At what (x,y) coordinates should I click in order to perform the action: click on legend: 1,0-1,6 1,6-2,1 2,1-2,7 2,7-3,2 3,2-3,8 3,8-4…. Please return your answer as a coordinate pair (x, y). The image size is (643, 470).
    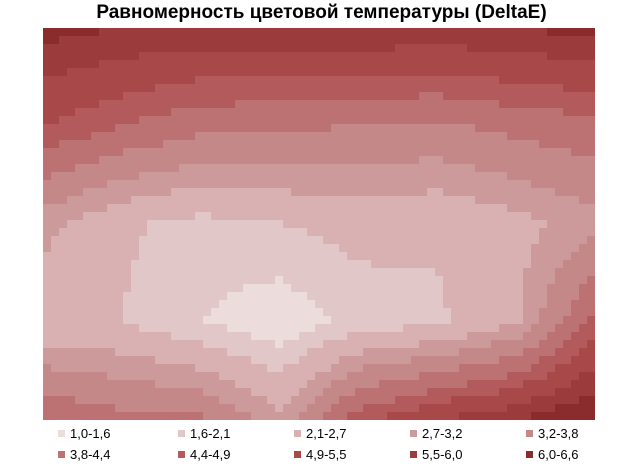
    Looking at the image, I should click on (348, 445).